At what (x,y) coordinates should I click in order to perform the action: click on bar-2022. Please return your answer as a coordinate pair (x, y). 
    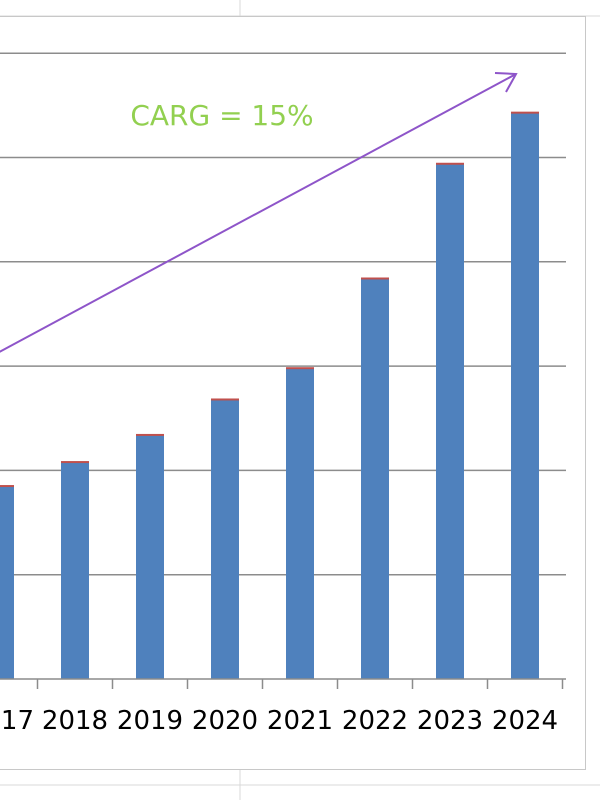
    Looking at the image, I should click on (375, 478).